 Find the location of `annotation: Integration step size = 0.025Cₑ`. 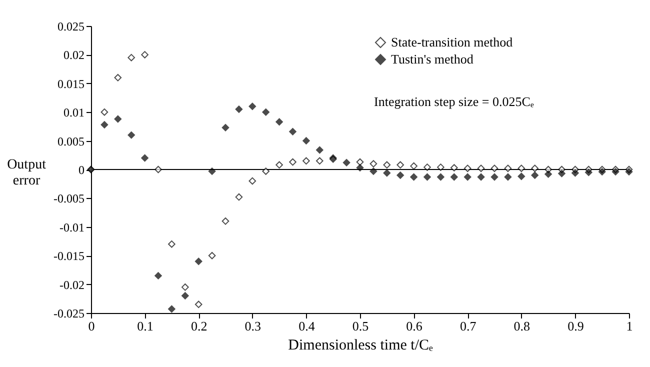

annotation: Integration step size = 0.025Cₑ is located at coordinates (454, 101).